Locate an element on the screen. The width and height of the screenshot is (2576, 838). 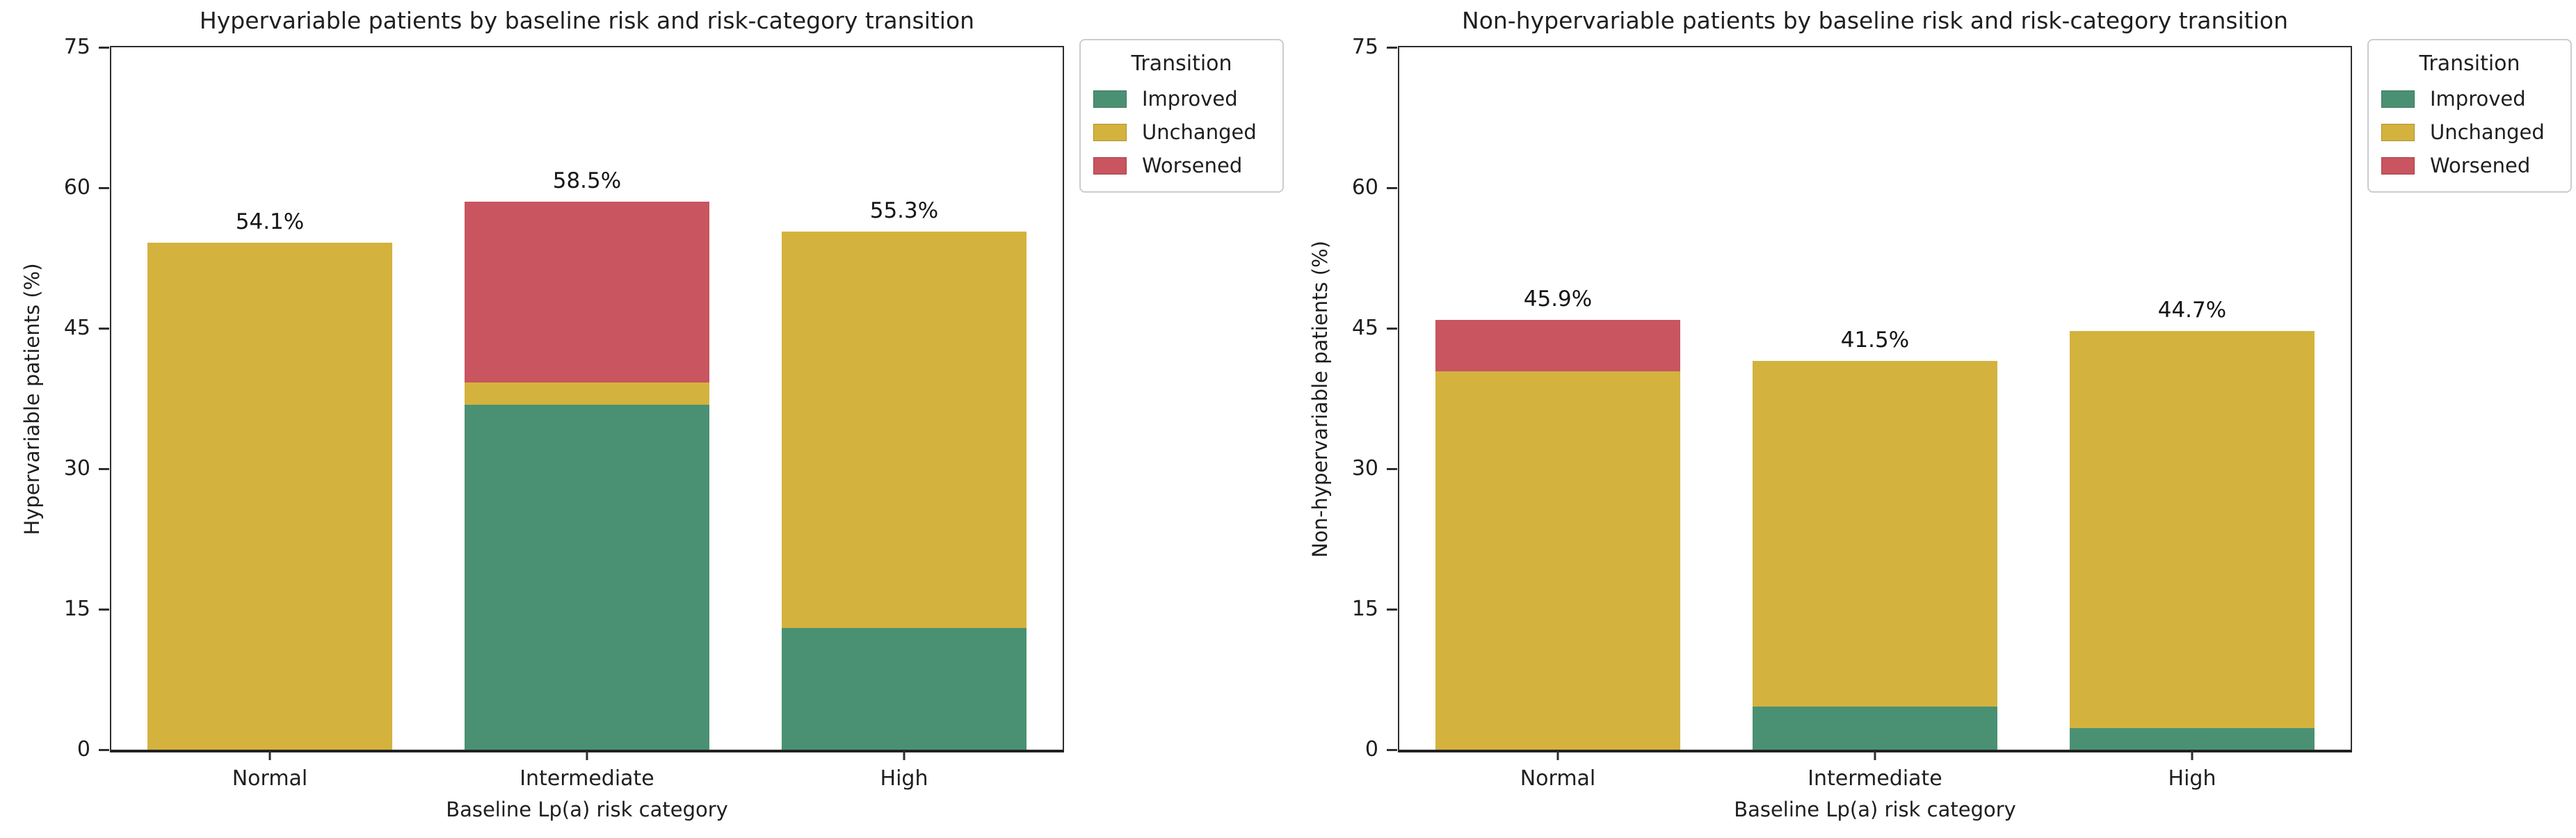
bar-slot-high: 55.3% is located at coordinates (904, 398).